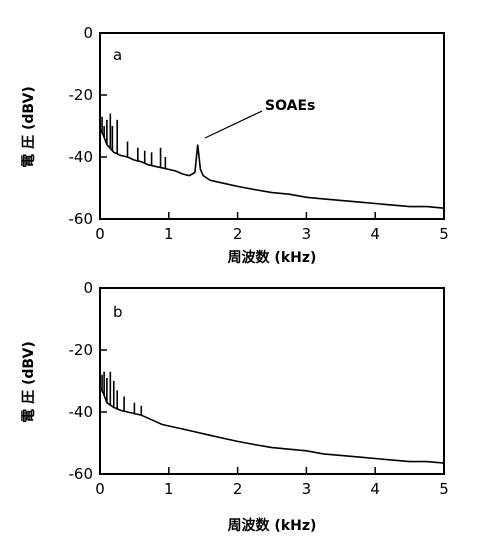 The image size is (488, 556). What do you see at coordinates (122, 393) in the screenshot?
I see `spikes-b` at bounding box center [122, 393].